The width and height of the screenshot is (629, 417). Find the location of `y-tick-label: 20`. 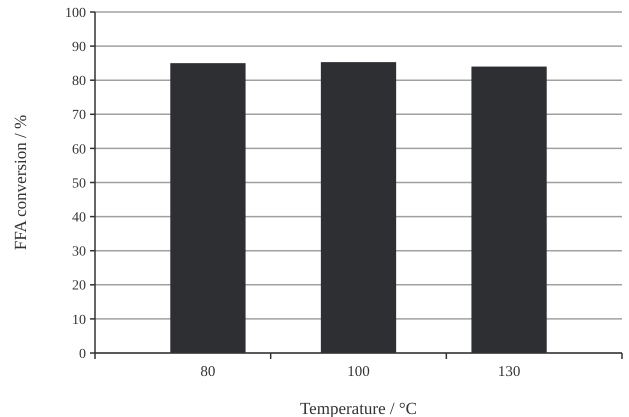

y-tick-label: 20 is located at coordinates (79, 286).